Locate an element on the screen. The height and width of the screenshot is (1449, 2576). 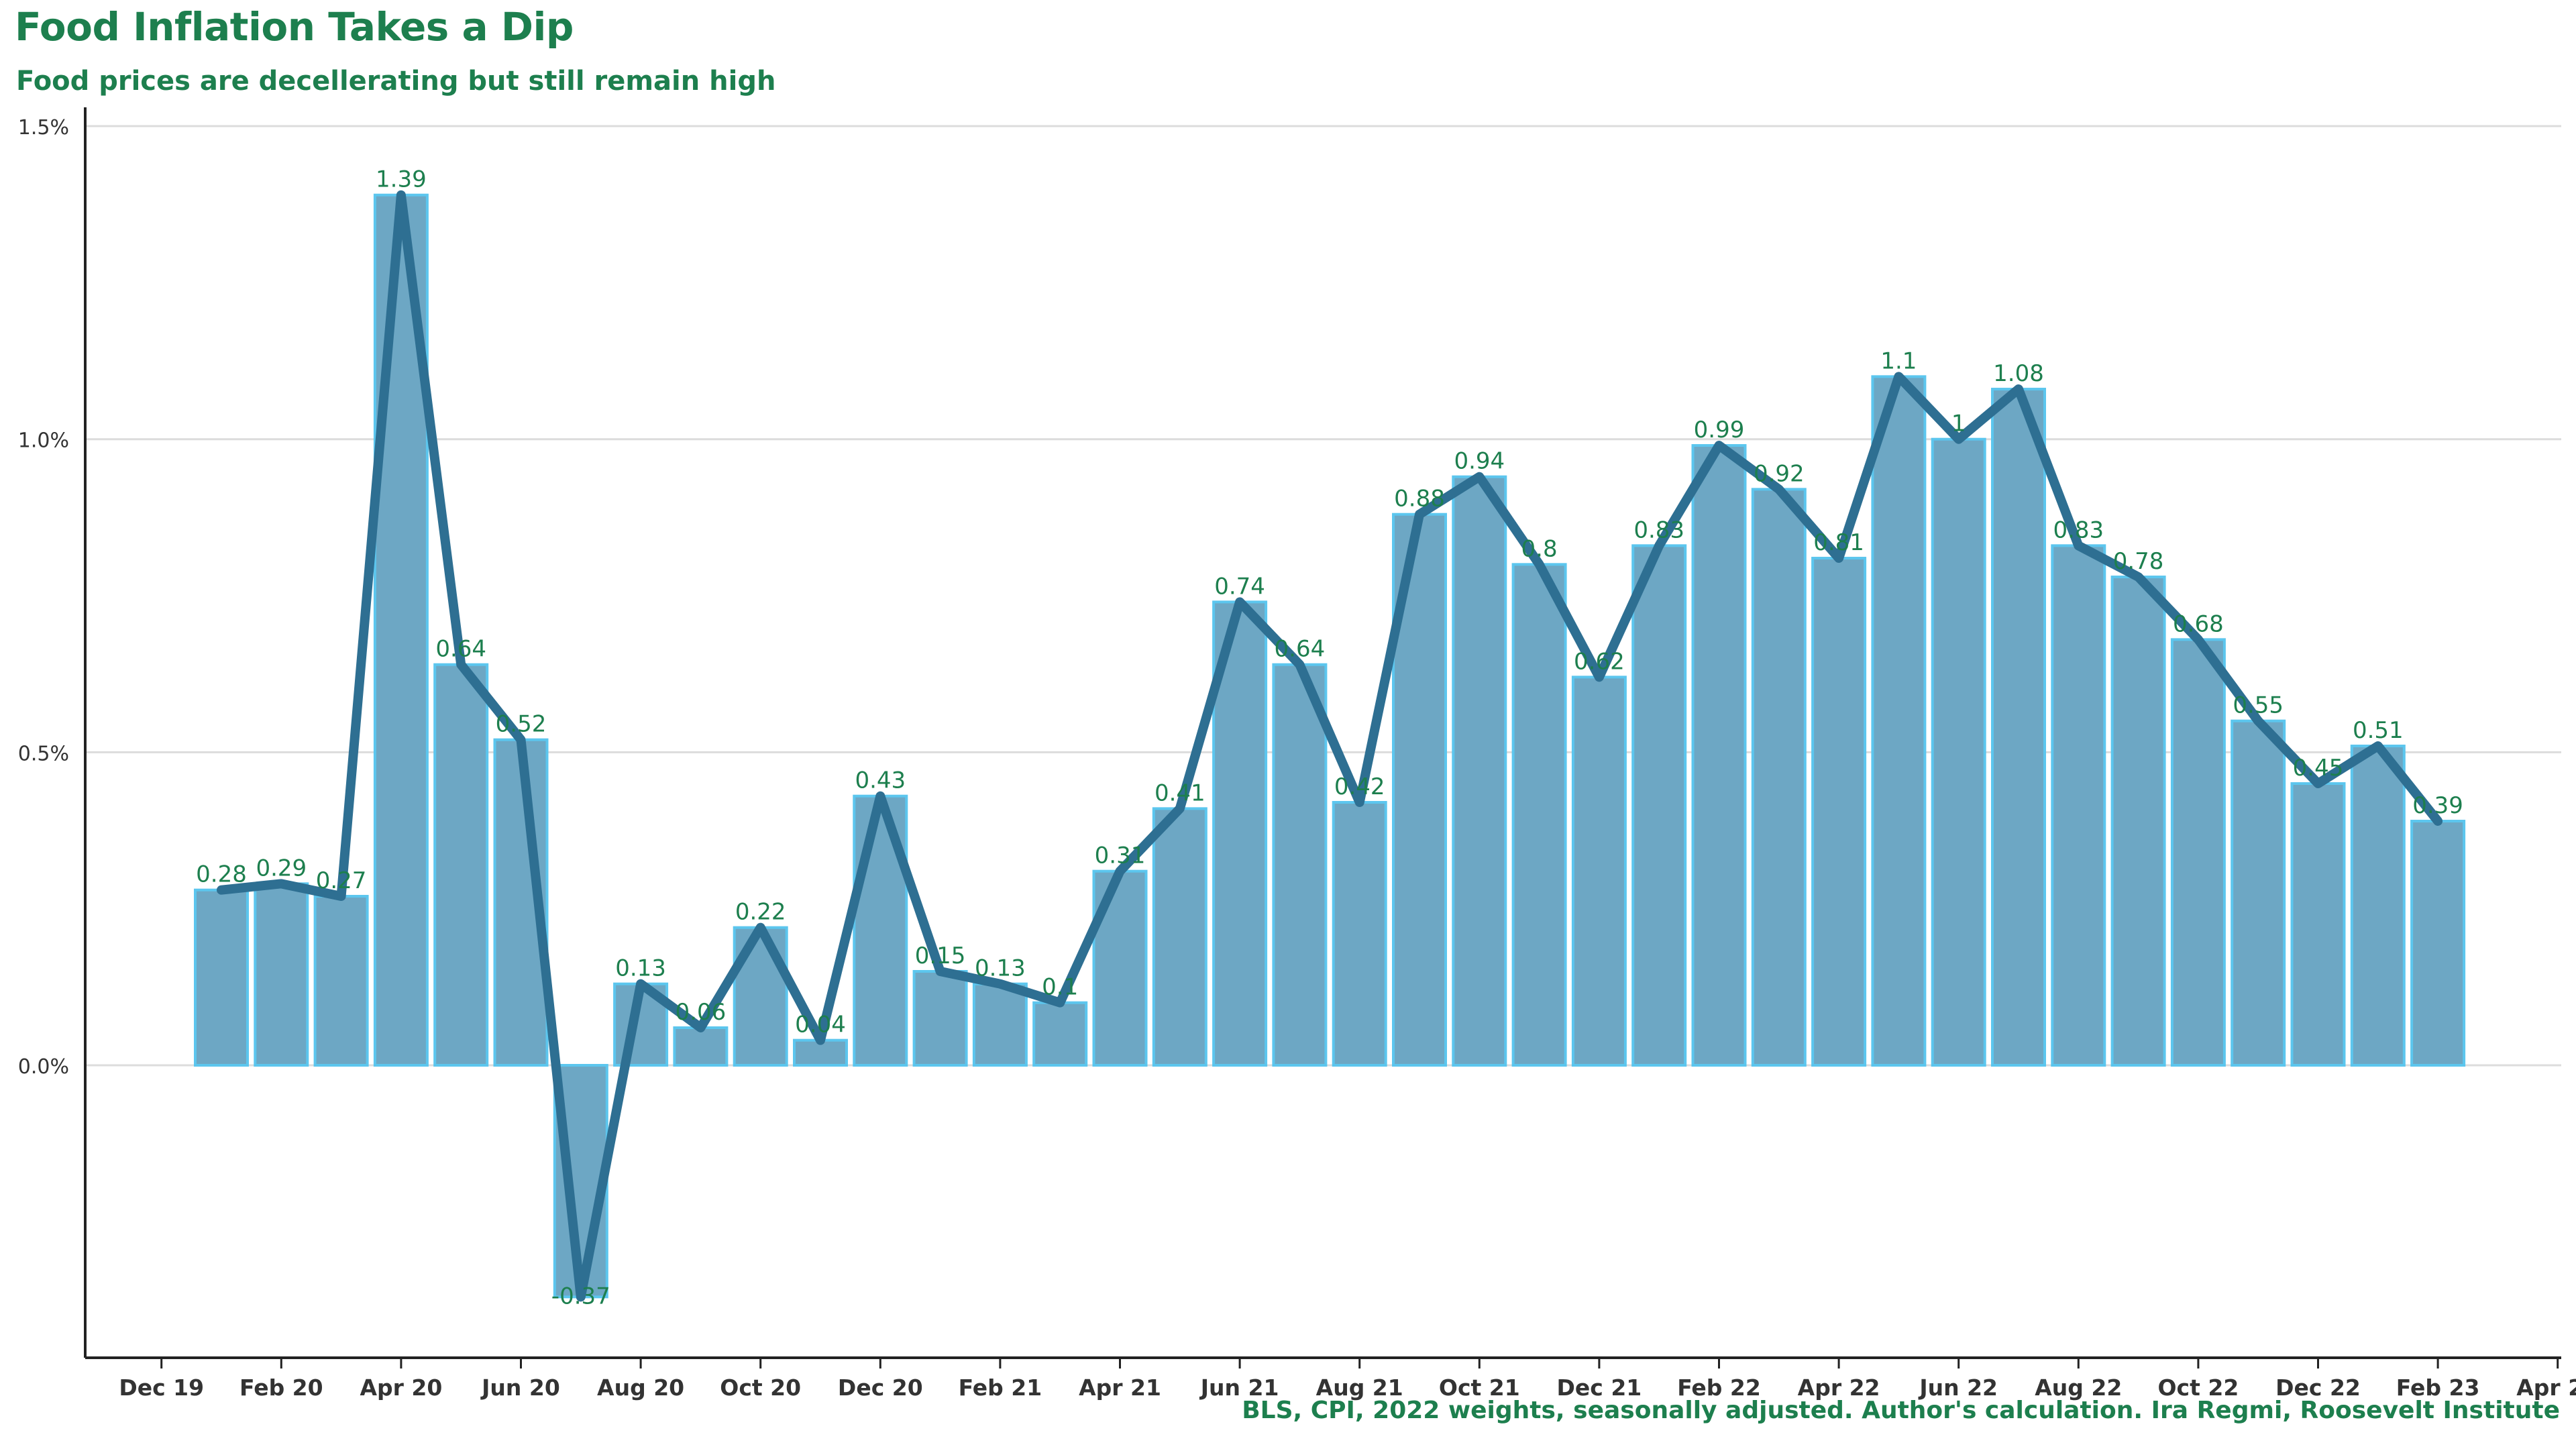
x-tick-label: Oct 22 is located at coordinates (2198, 1388).